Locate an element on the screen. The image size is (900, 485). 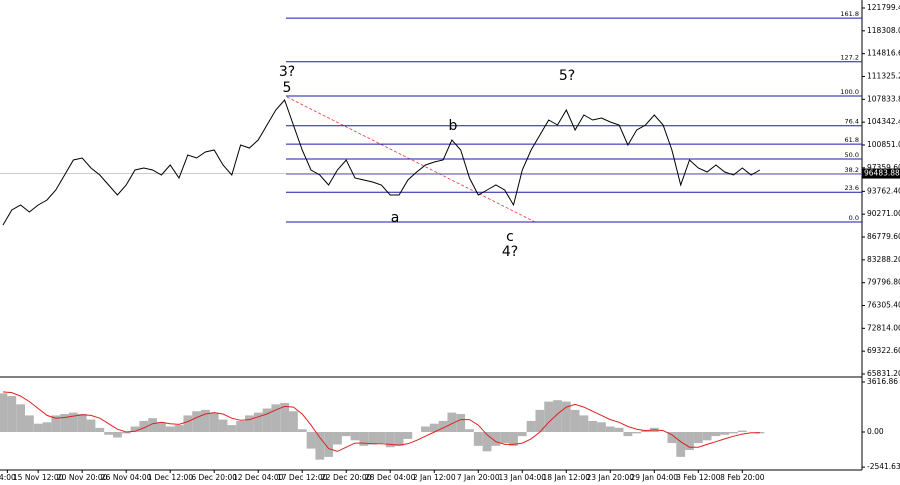
signal-line is located at coordinates (381, 421).